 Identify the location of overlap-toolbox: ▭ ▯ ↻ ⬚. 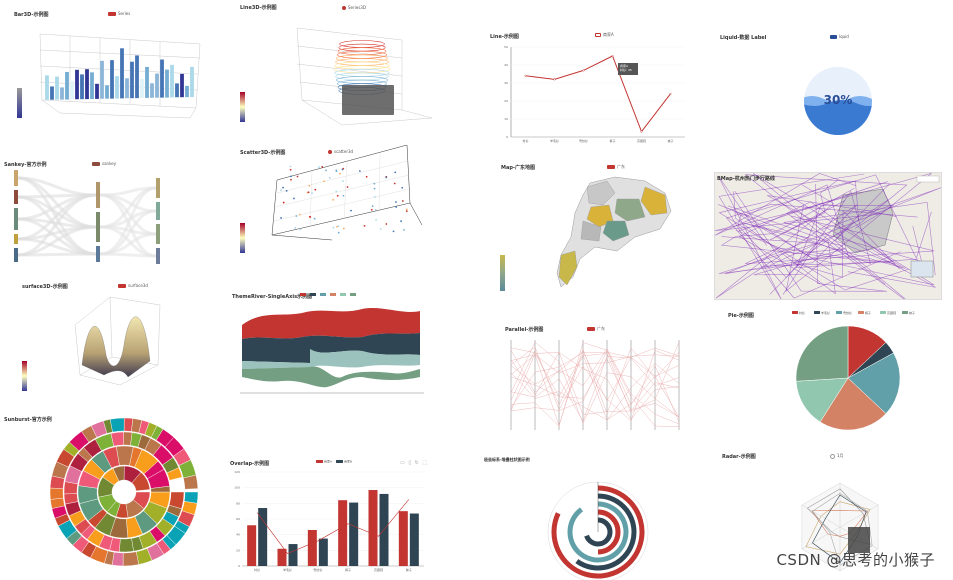
(414, 463).